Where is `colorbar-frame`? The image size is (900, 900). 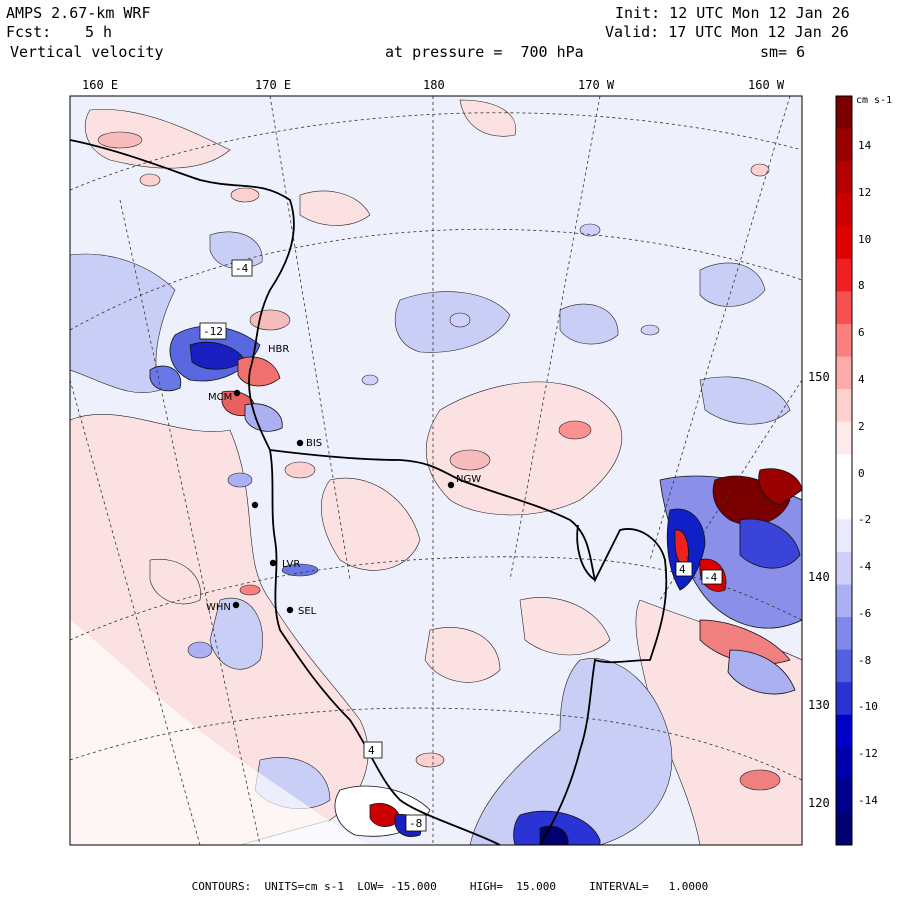 colorbar-frame is located at coordinates (844, 470).